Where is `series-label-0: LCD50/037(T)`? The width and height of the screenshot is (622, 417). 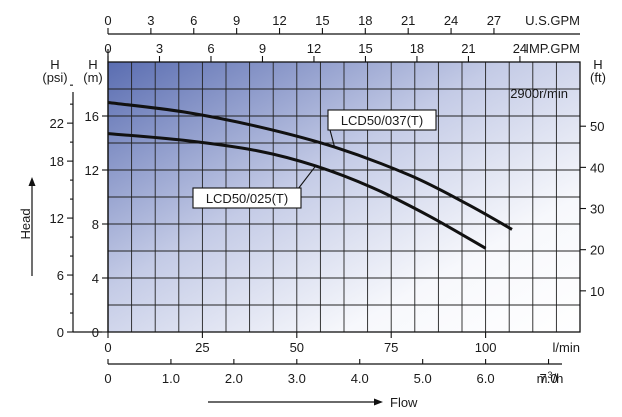 series-label-0: LCD50/037(T) is located at coordinates (382, 120).